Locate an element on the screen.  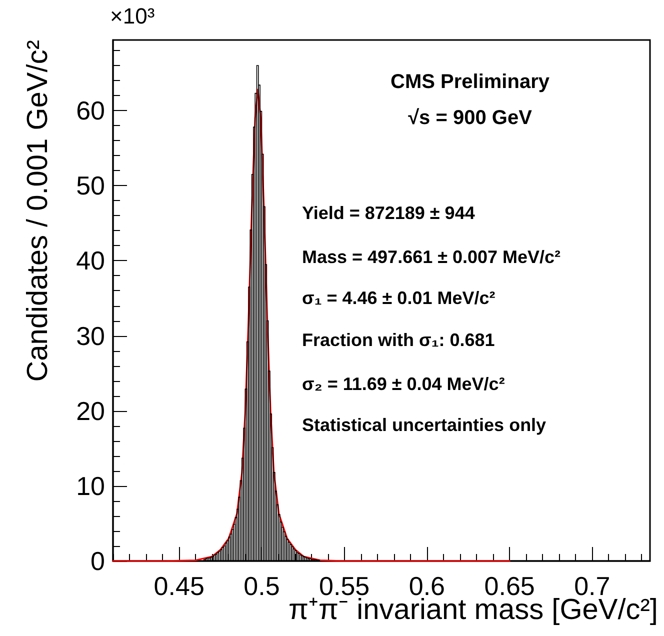
y-tick-label: 30 is located at coordinates (90, 335).